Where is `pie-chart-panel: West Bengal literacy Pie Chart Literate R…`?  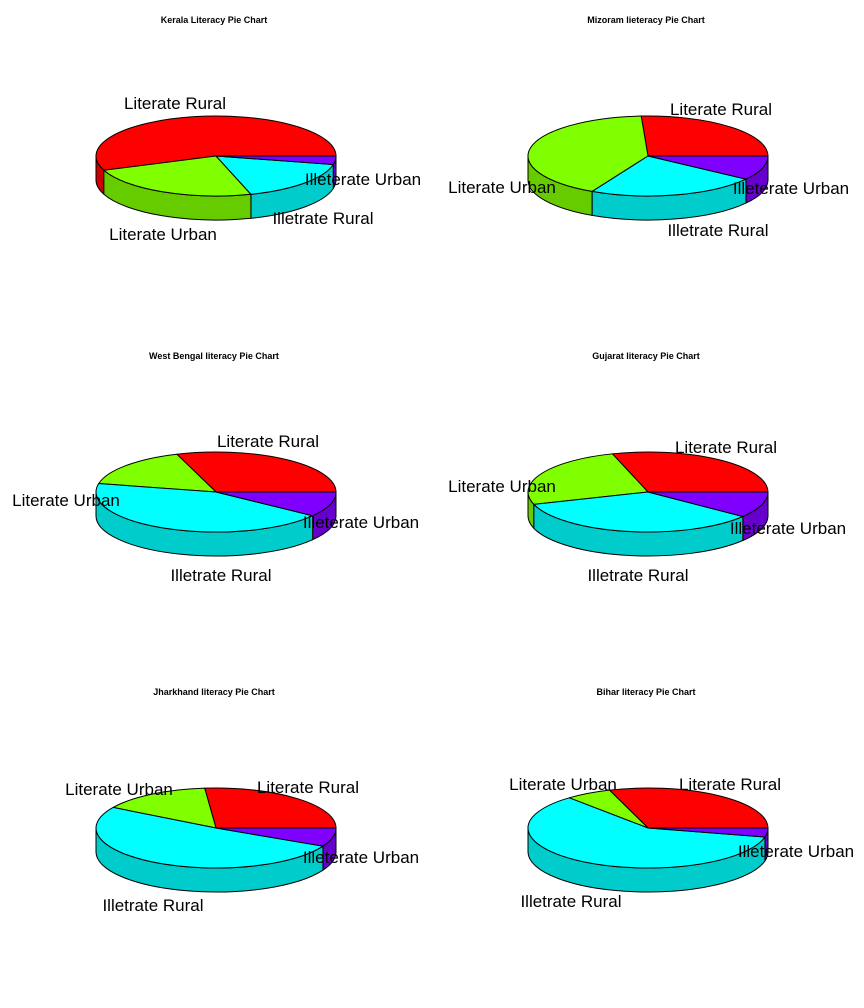 pie-chart-panel: West Bengal literacy Pie Chart Literate R… is located at coordinates (215, 468).